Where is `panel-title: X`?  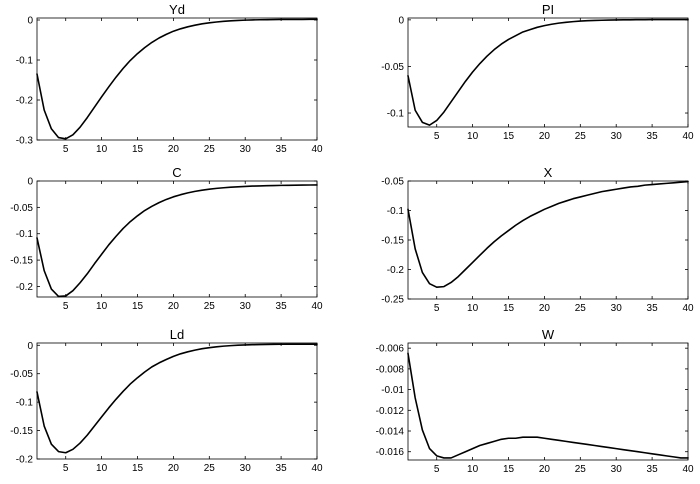
panel-title: X is located at coordinates (548, 172).